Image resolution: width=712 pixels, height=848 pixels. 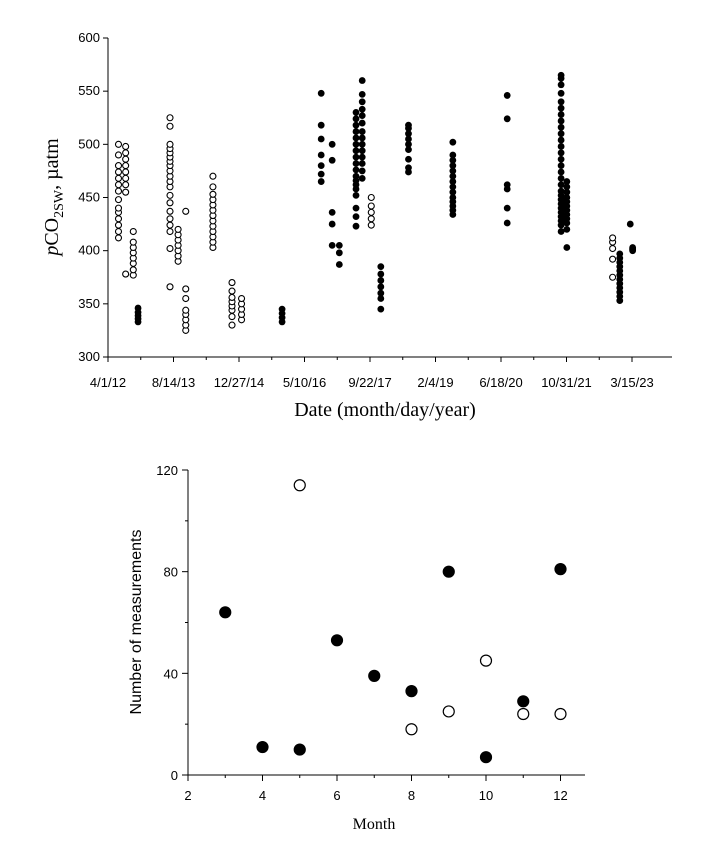 I want to click on chart1-x-tick-label: 12/27/14, so click(x=239, y=382).